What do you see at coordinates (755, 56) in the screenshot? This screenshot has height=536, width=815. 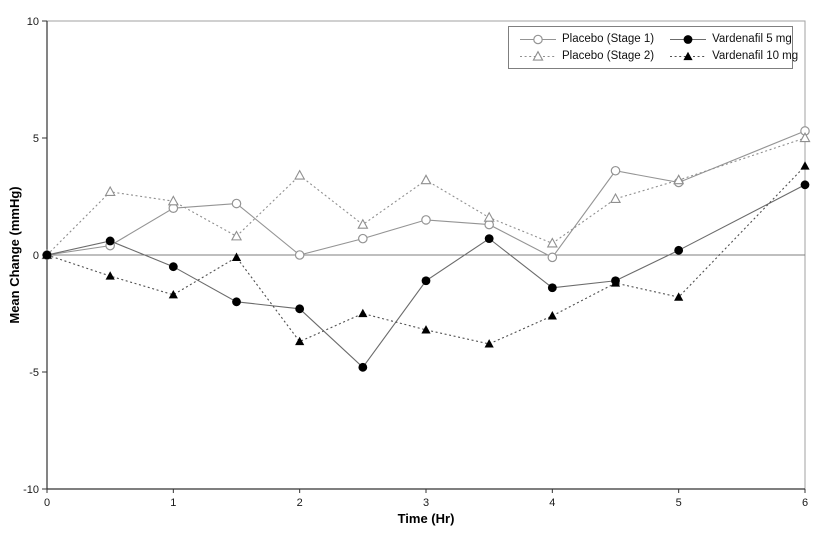 I see `legend-label: Vardenafil 10 mg` at bounding box center [755, 56].